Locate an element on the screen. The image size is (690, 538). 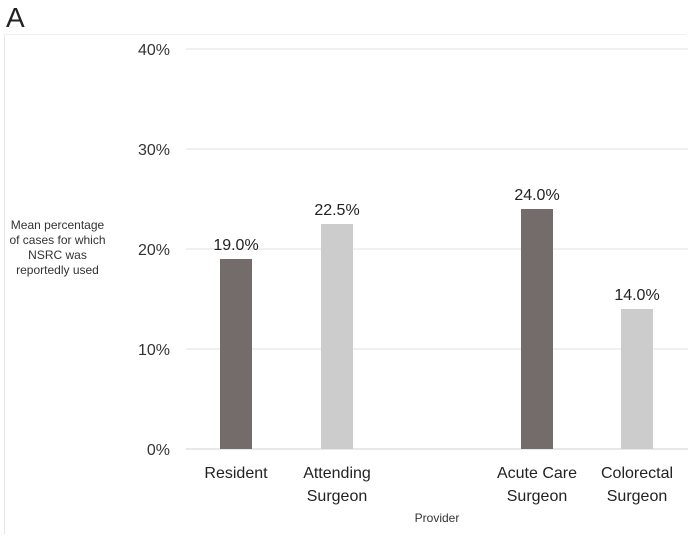
y-tick-label: 30% is located at coordinates (154, 150).